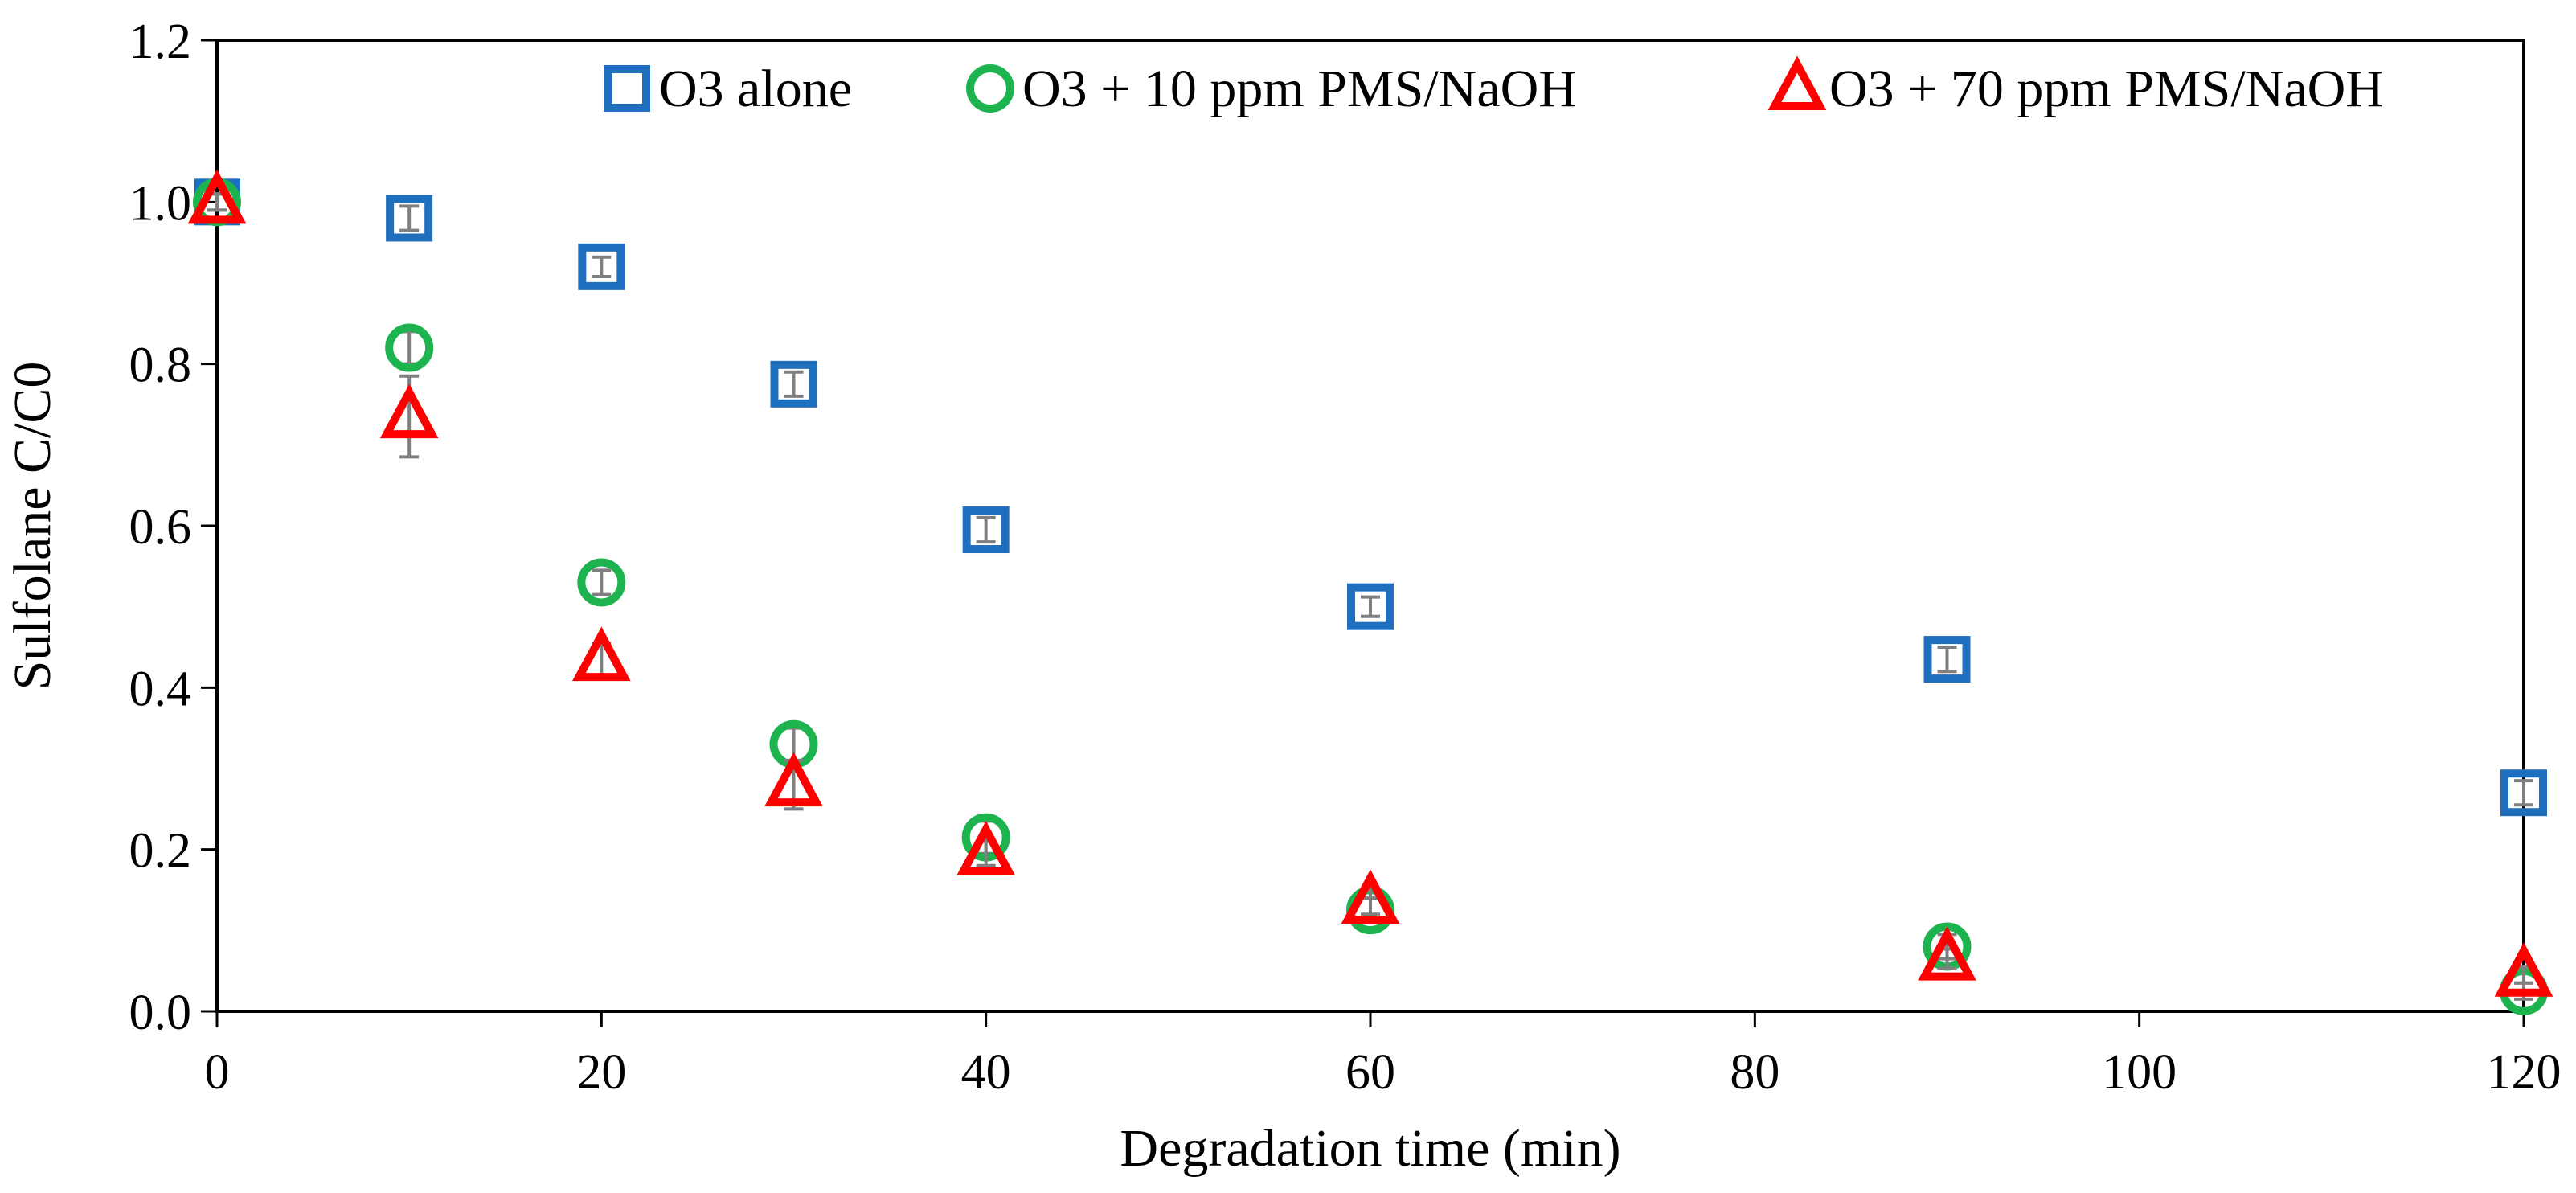 This screenshot has width=2576, height=1193. I want to click on y-tick-label: 1.2, so click(160, 41).